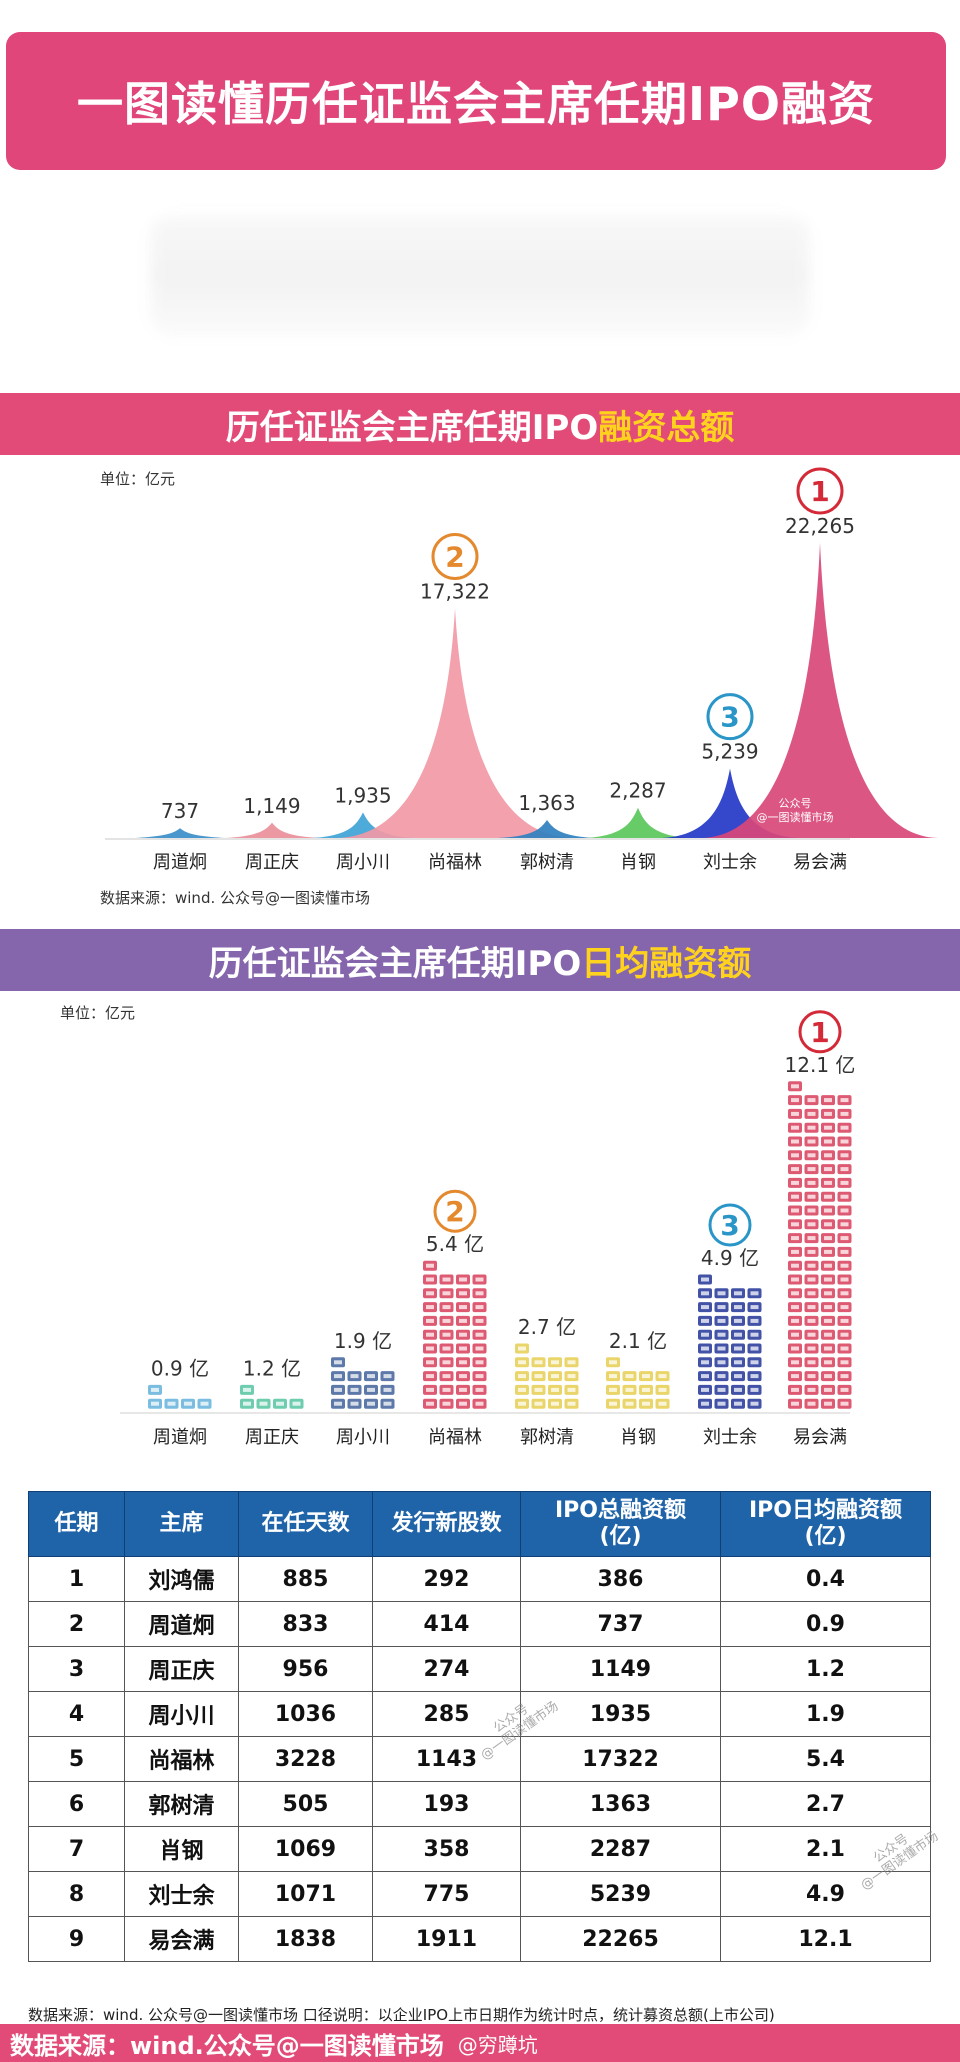 This screenshot has width=960, height=2062. What do you see at coordinates (180, 1396) in the screenshot?
I see `bar-周道炯` at bounding box center [180, 1396].